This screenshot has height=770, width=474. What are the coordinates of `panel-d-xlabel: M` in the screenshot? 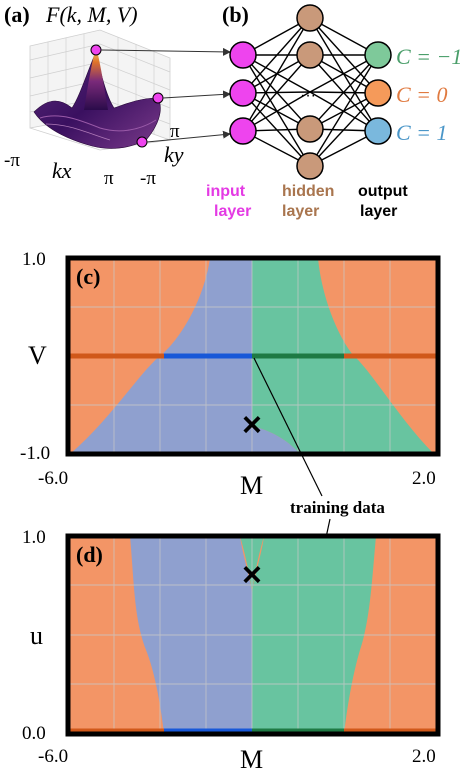 It's located at (251, 757).